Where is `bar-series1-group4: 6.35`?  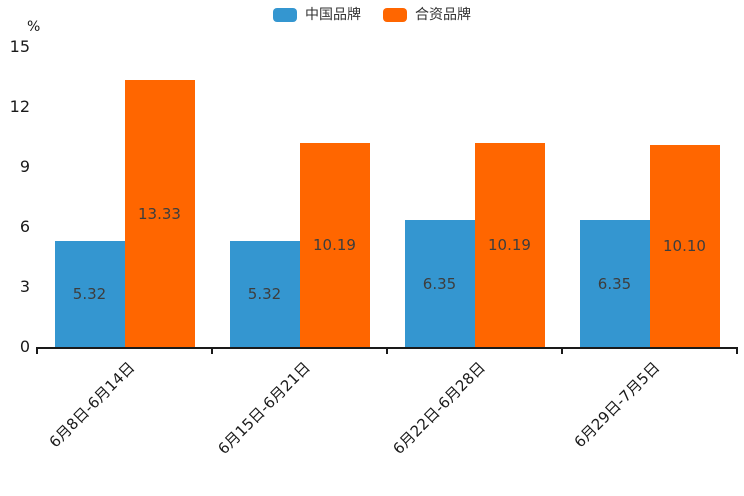
bar-series1-group4: 6.35 is located at coordinates (614, 283).